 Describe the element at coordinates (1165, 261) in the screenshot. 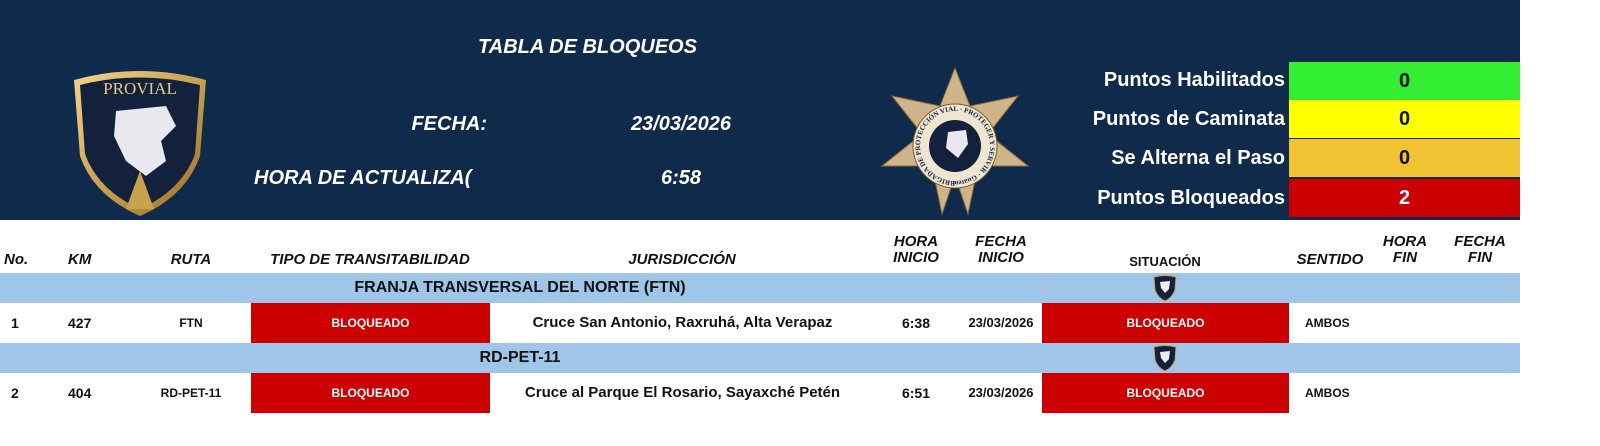

I see `col-situacion: SITUACIÓN` at that location.